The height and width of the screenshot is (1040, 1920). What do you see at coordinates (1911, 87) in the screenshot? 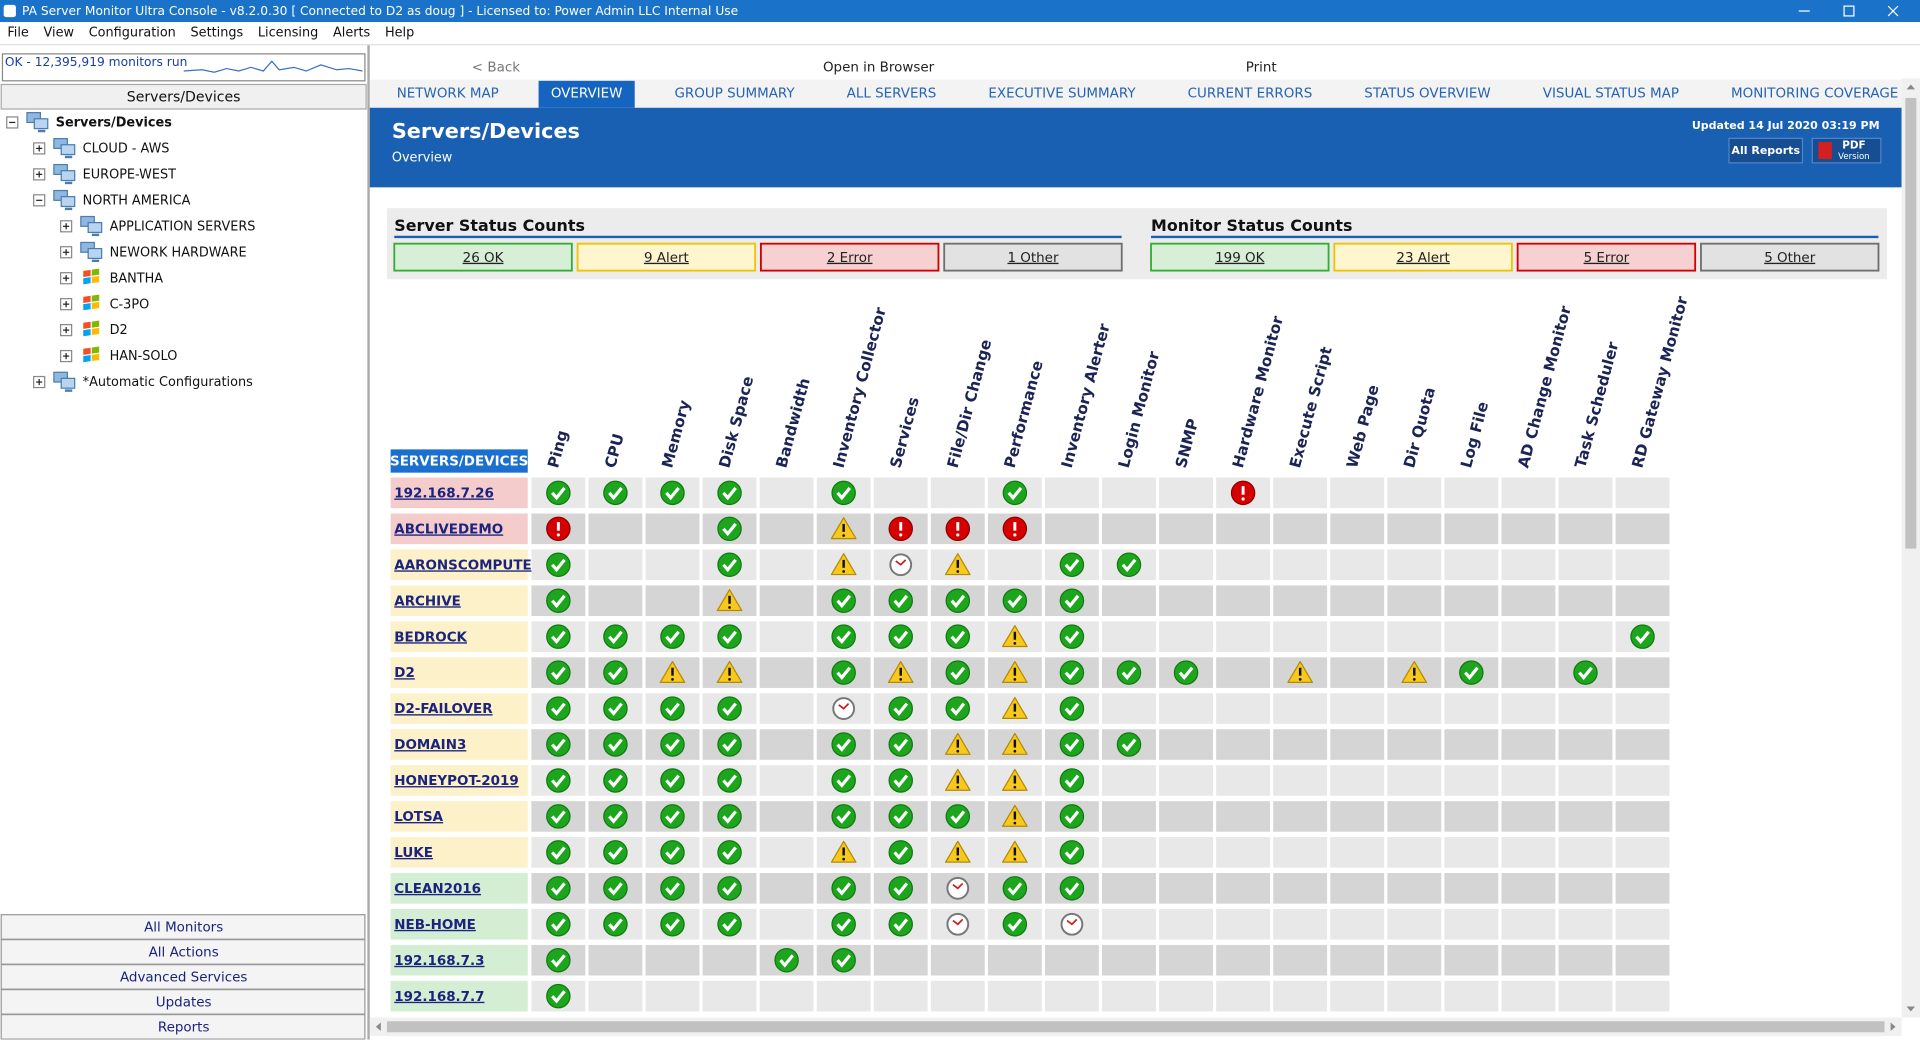
I see `v-scroll-up` at bounding box center [1911, 87].